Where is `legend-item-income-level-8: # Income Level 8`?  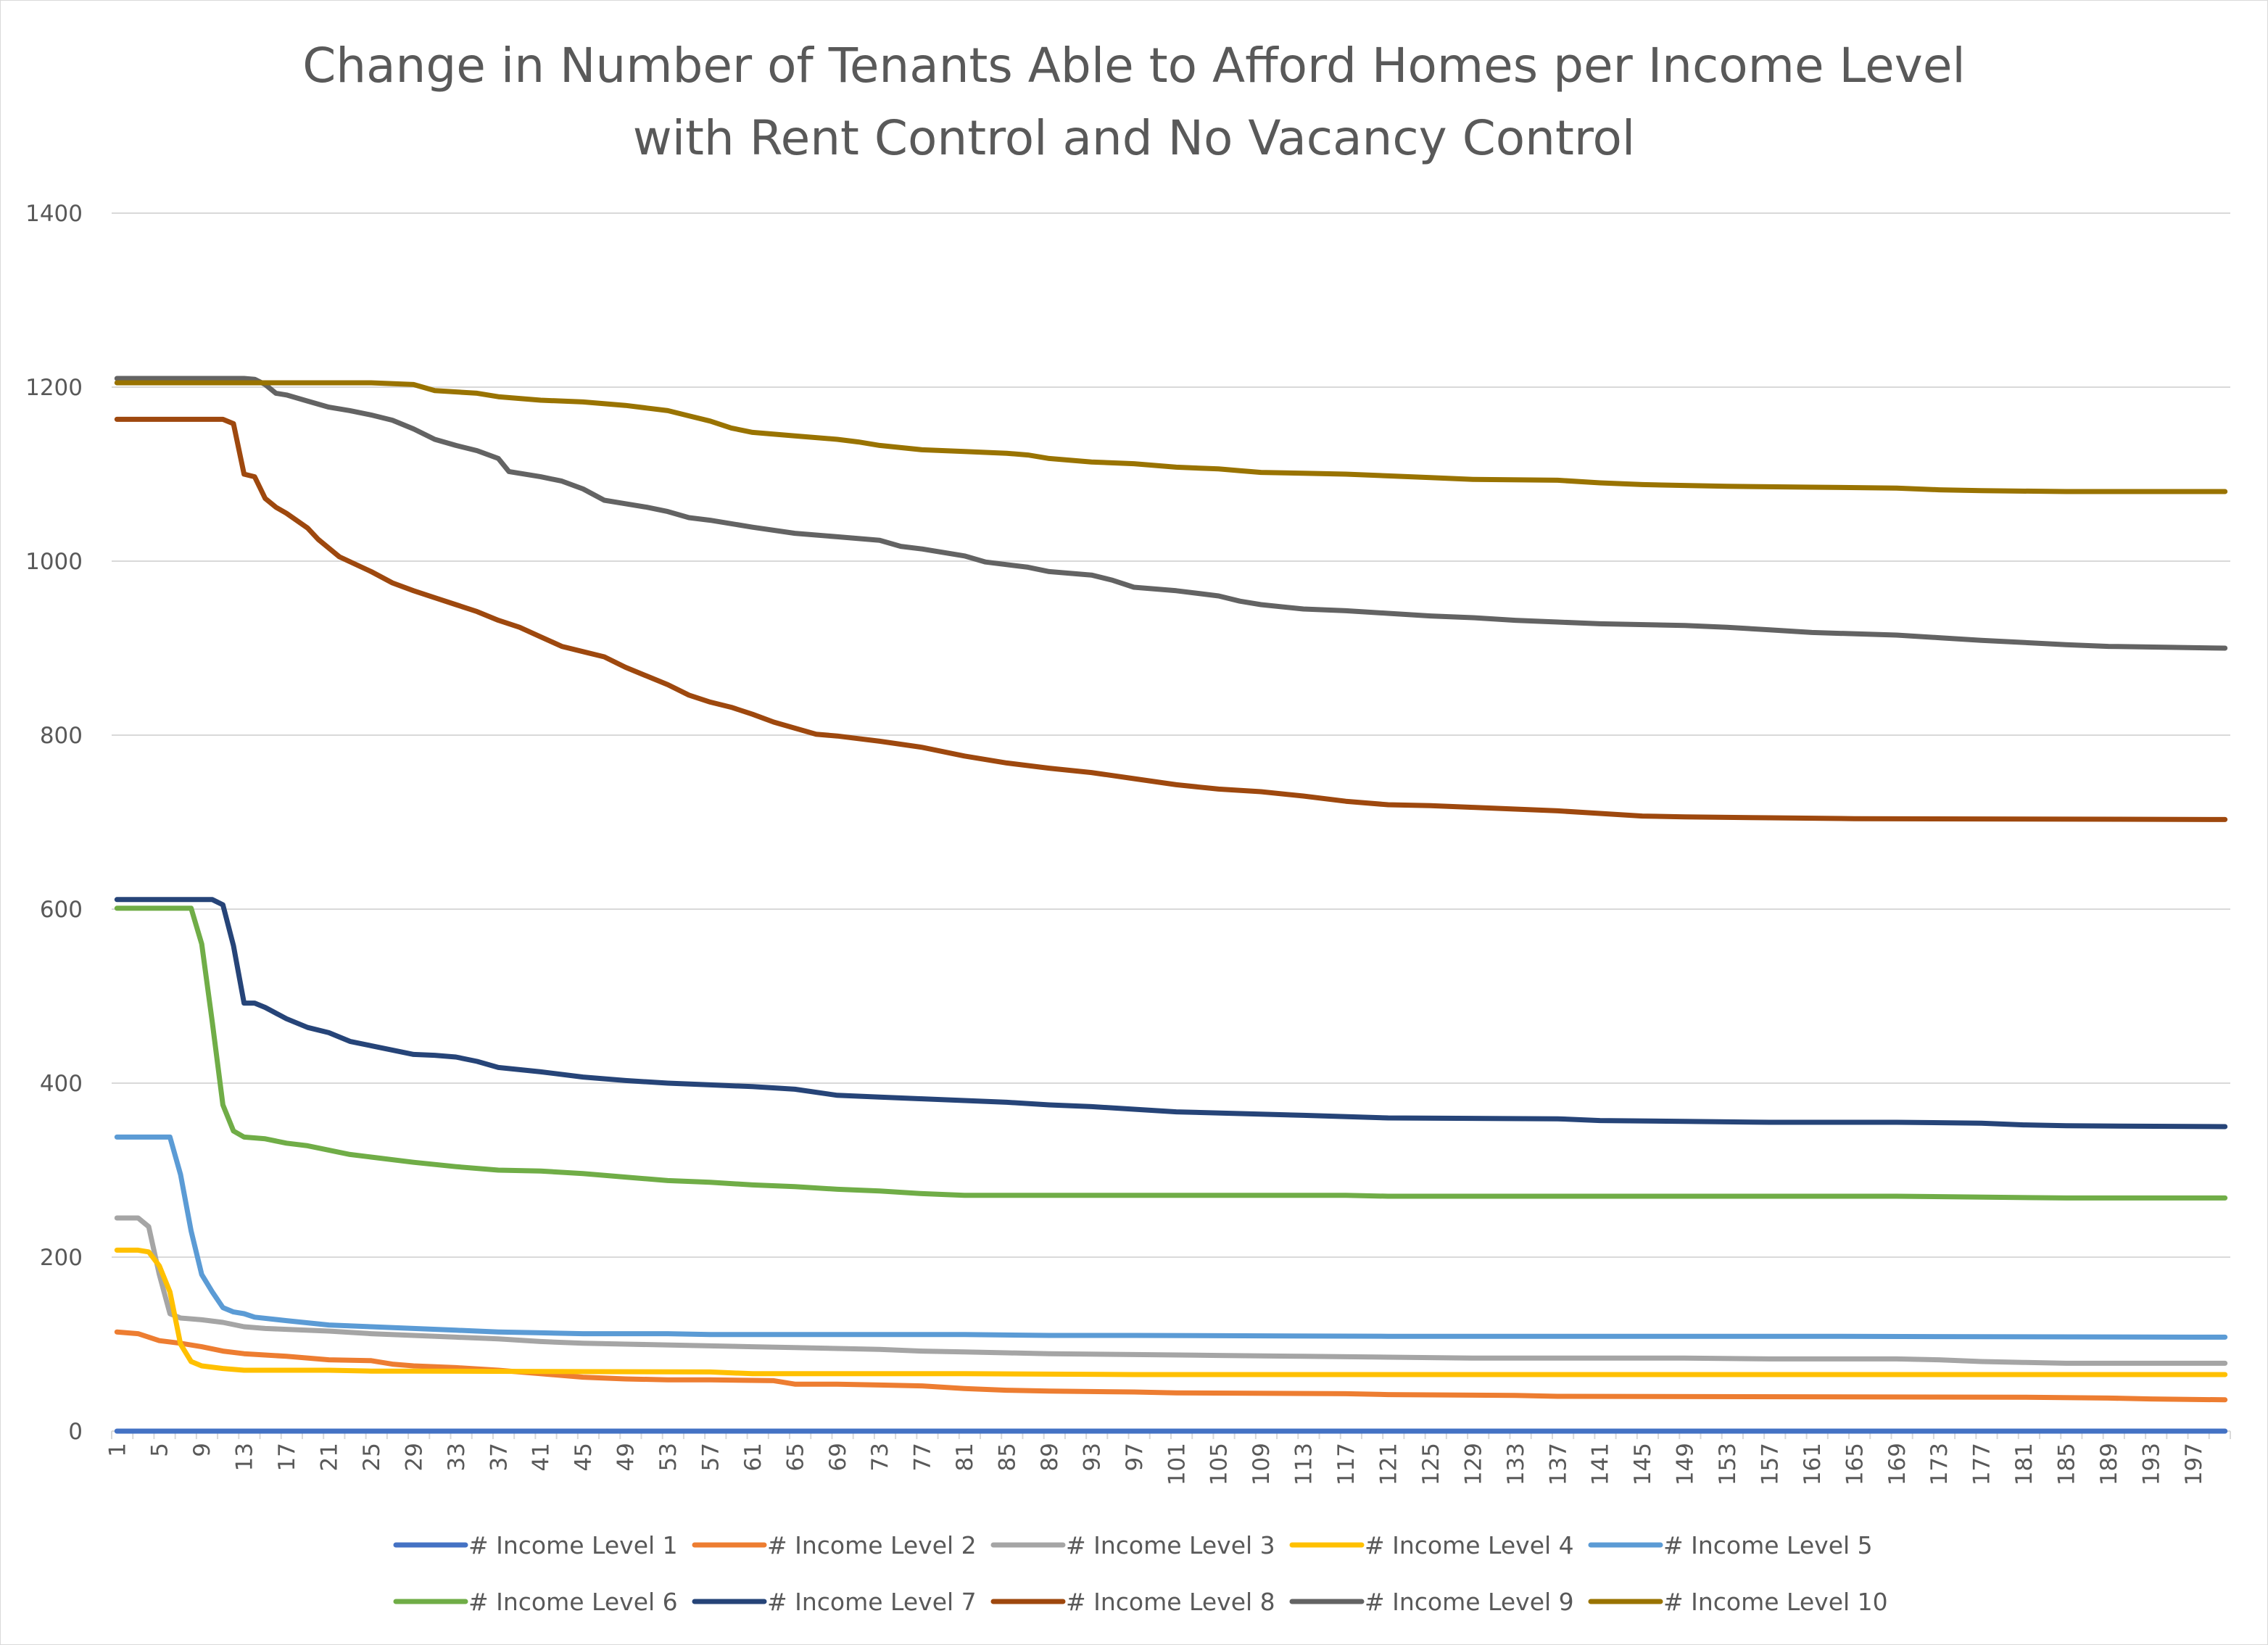
legend-item-income-level-8: # Income Level 8 is located at coordinates (1132, 1602).